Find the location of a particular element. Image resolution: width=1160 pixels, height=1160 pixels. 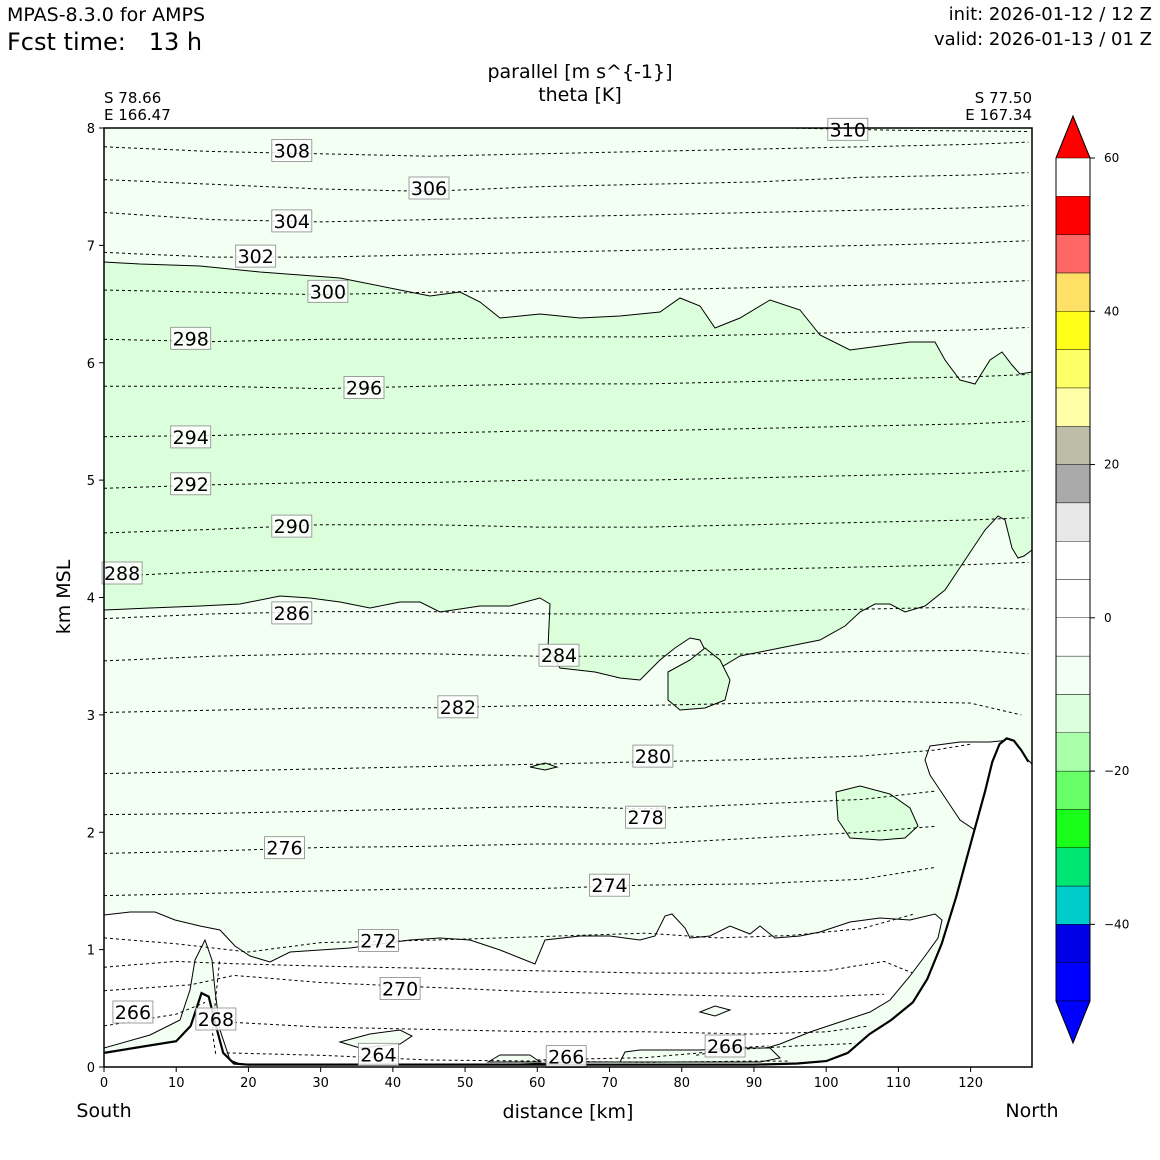

init-time: init: 2026-01-12 / 12 Z is located at coordinates (1050, 14).